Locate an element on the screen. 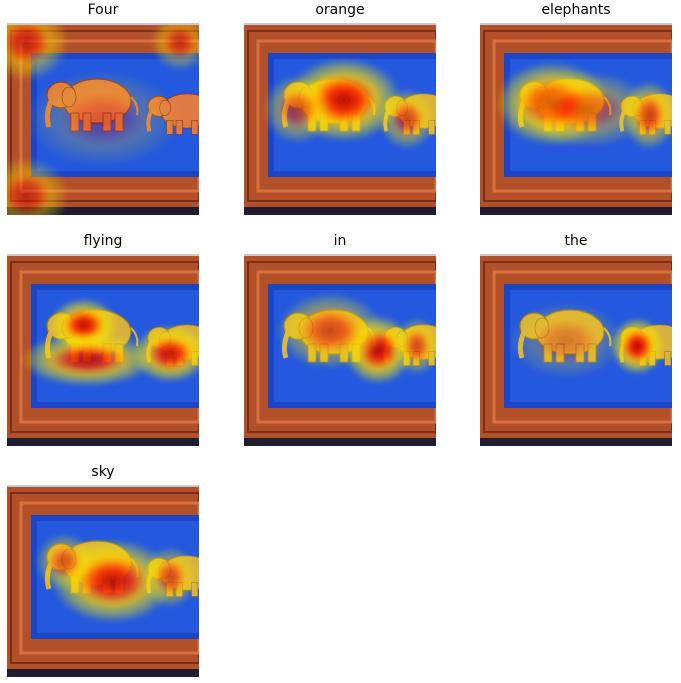  panel-title: sky is located at coordinates (103, 472).